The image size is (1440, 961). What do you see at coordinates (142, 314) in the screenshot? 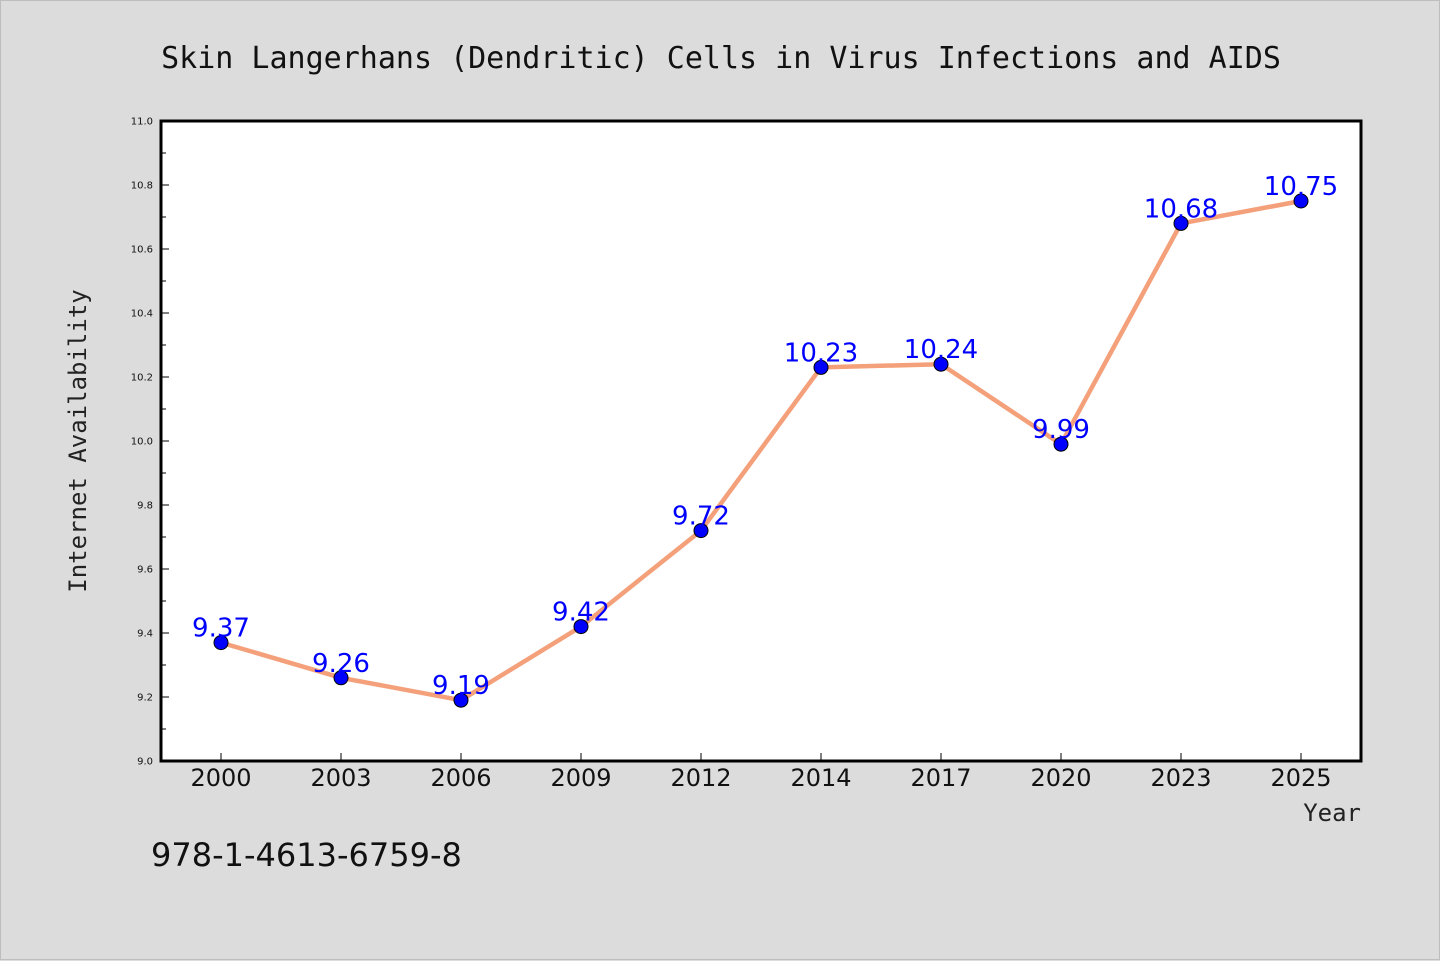
I see `y-tick-label: 10.4` at bounding box center [142, 314].